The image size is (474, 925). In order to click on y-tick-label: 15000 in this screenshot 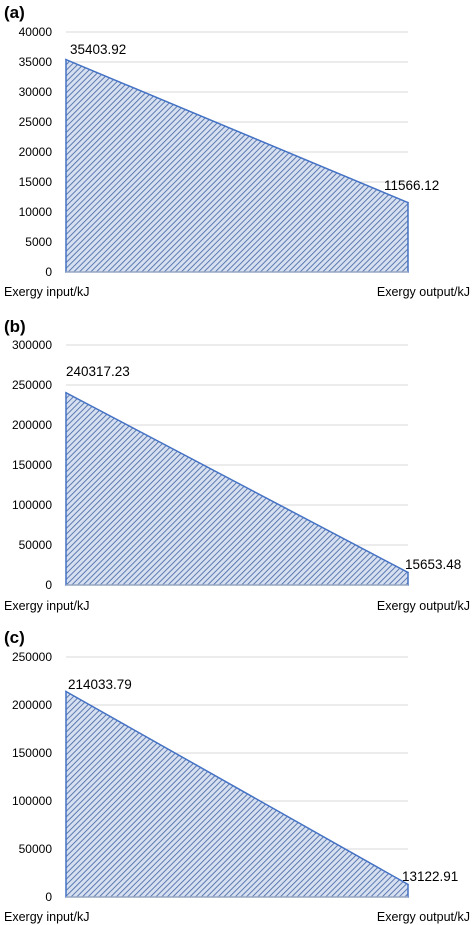, I will do `click(36, 182)`.